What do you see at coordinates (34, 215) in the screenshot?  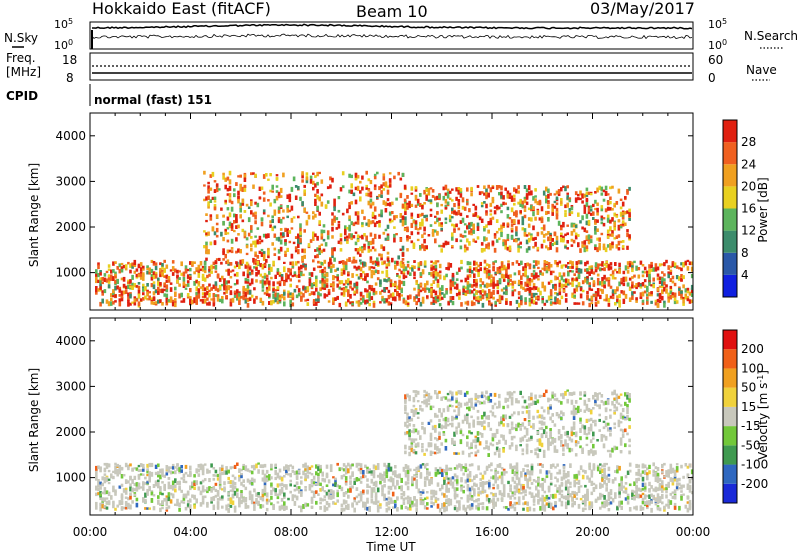 I see `power-y-axis-title: Slant Range [km]` at bounding box center [34, 215].